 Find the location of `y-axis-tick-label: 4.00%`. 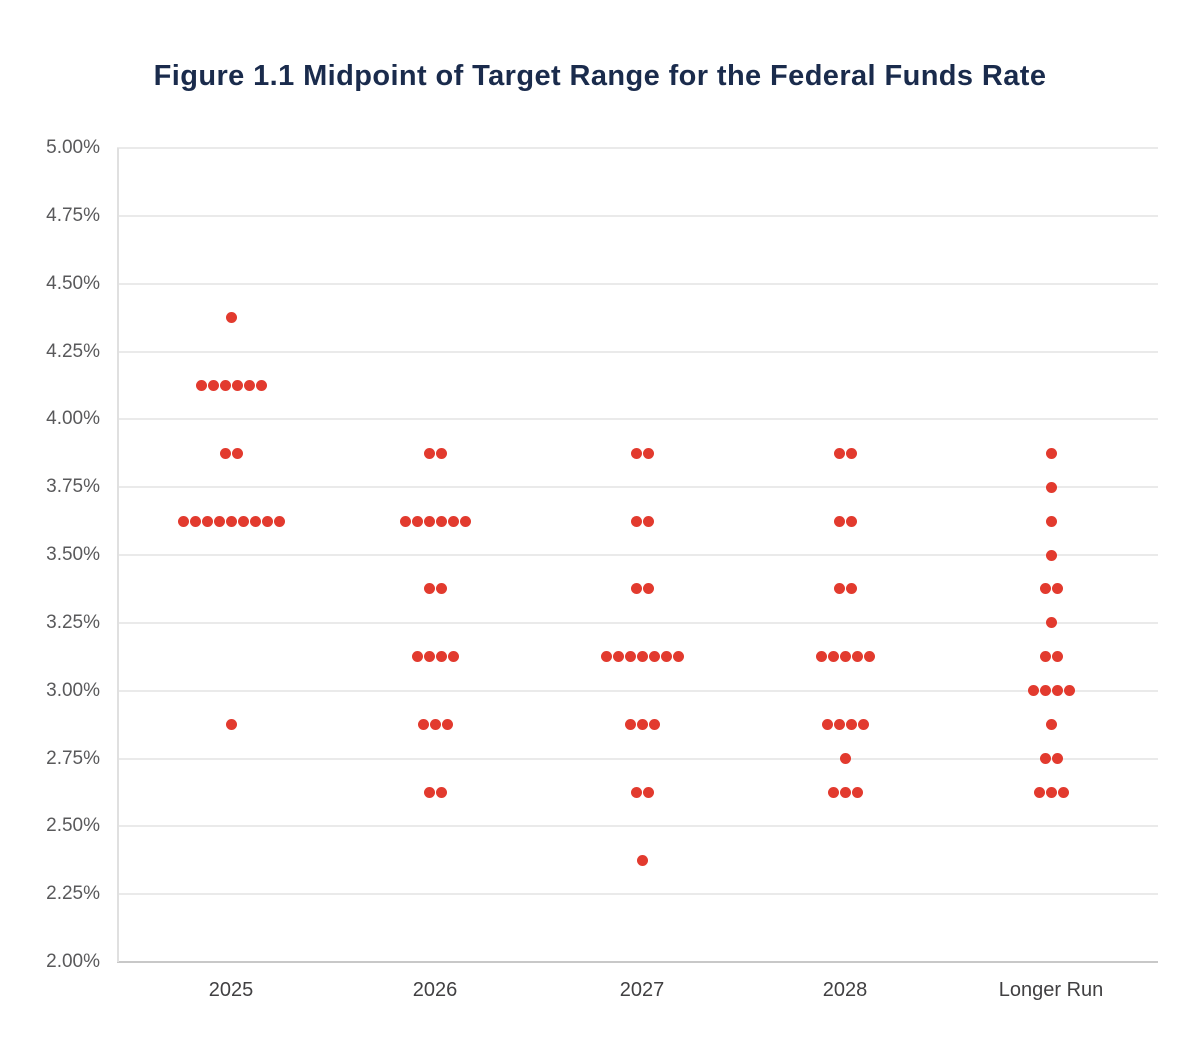

y-axis-tick-label: 4.00% is located at coordinates (73, 419).